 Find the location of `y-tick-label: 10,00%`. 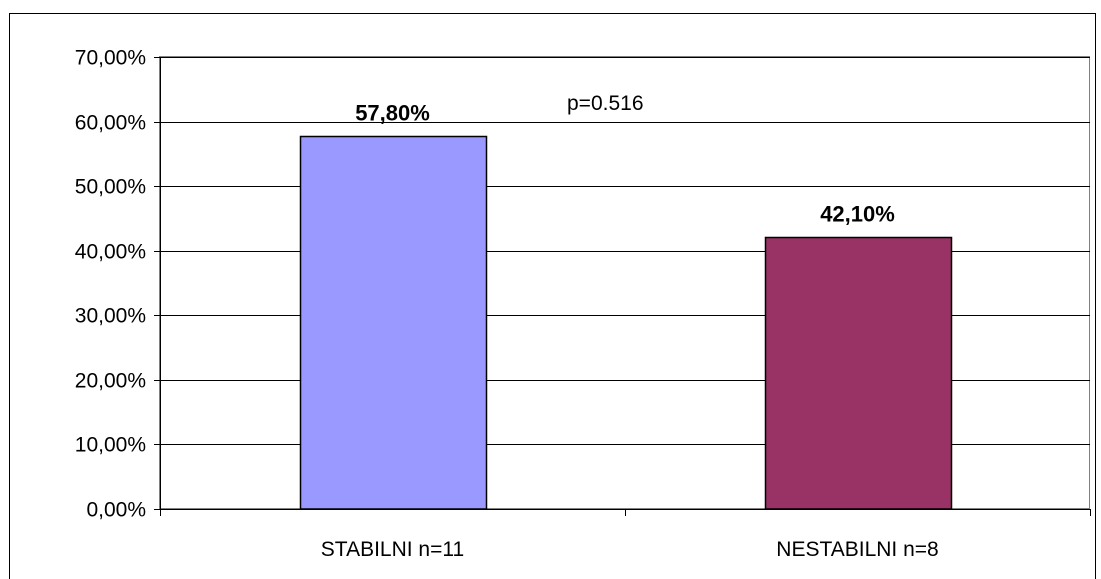

y-tick-label: 10,00% is located at coordinates (110, 445).